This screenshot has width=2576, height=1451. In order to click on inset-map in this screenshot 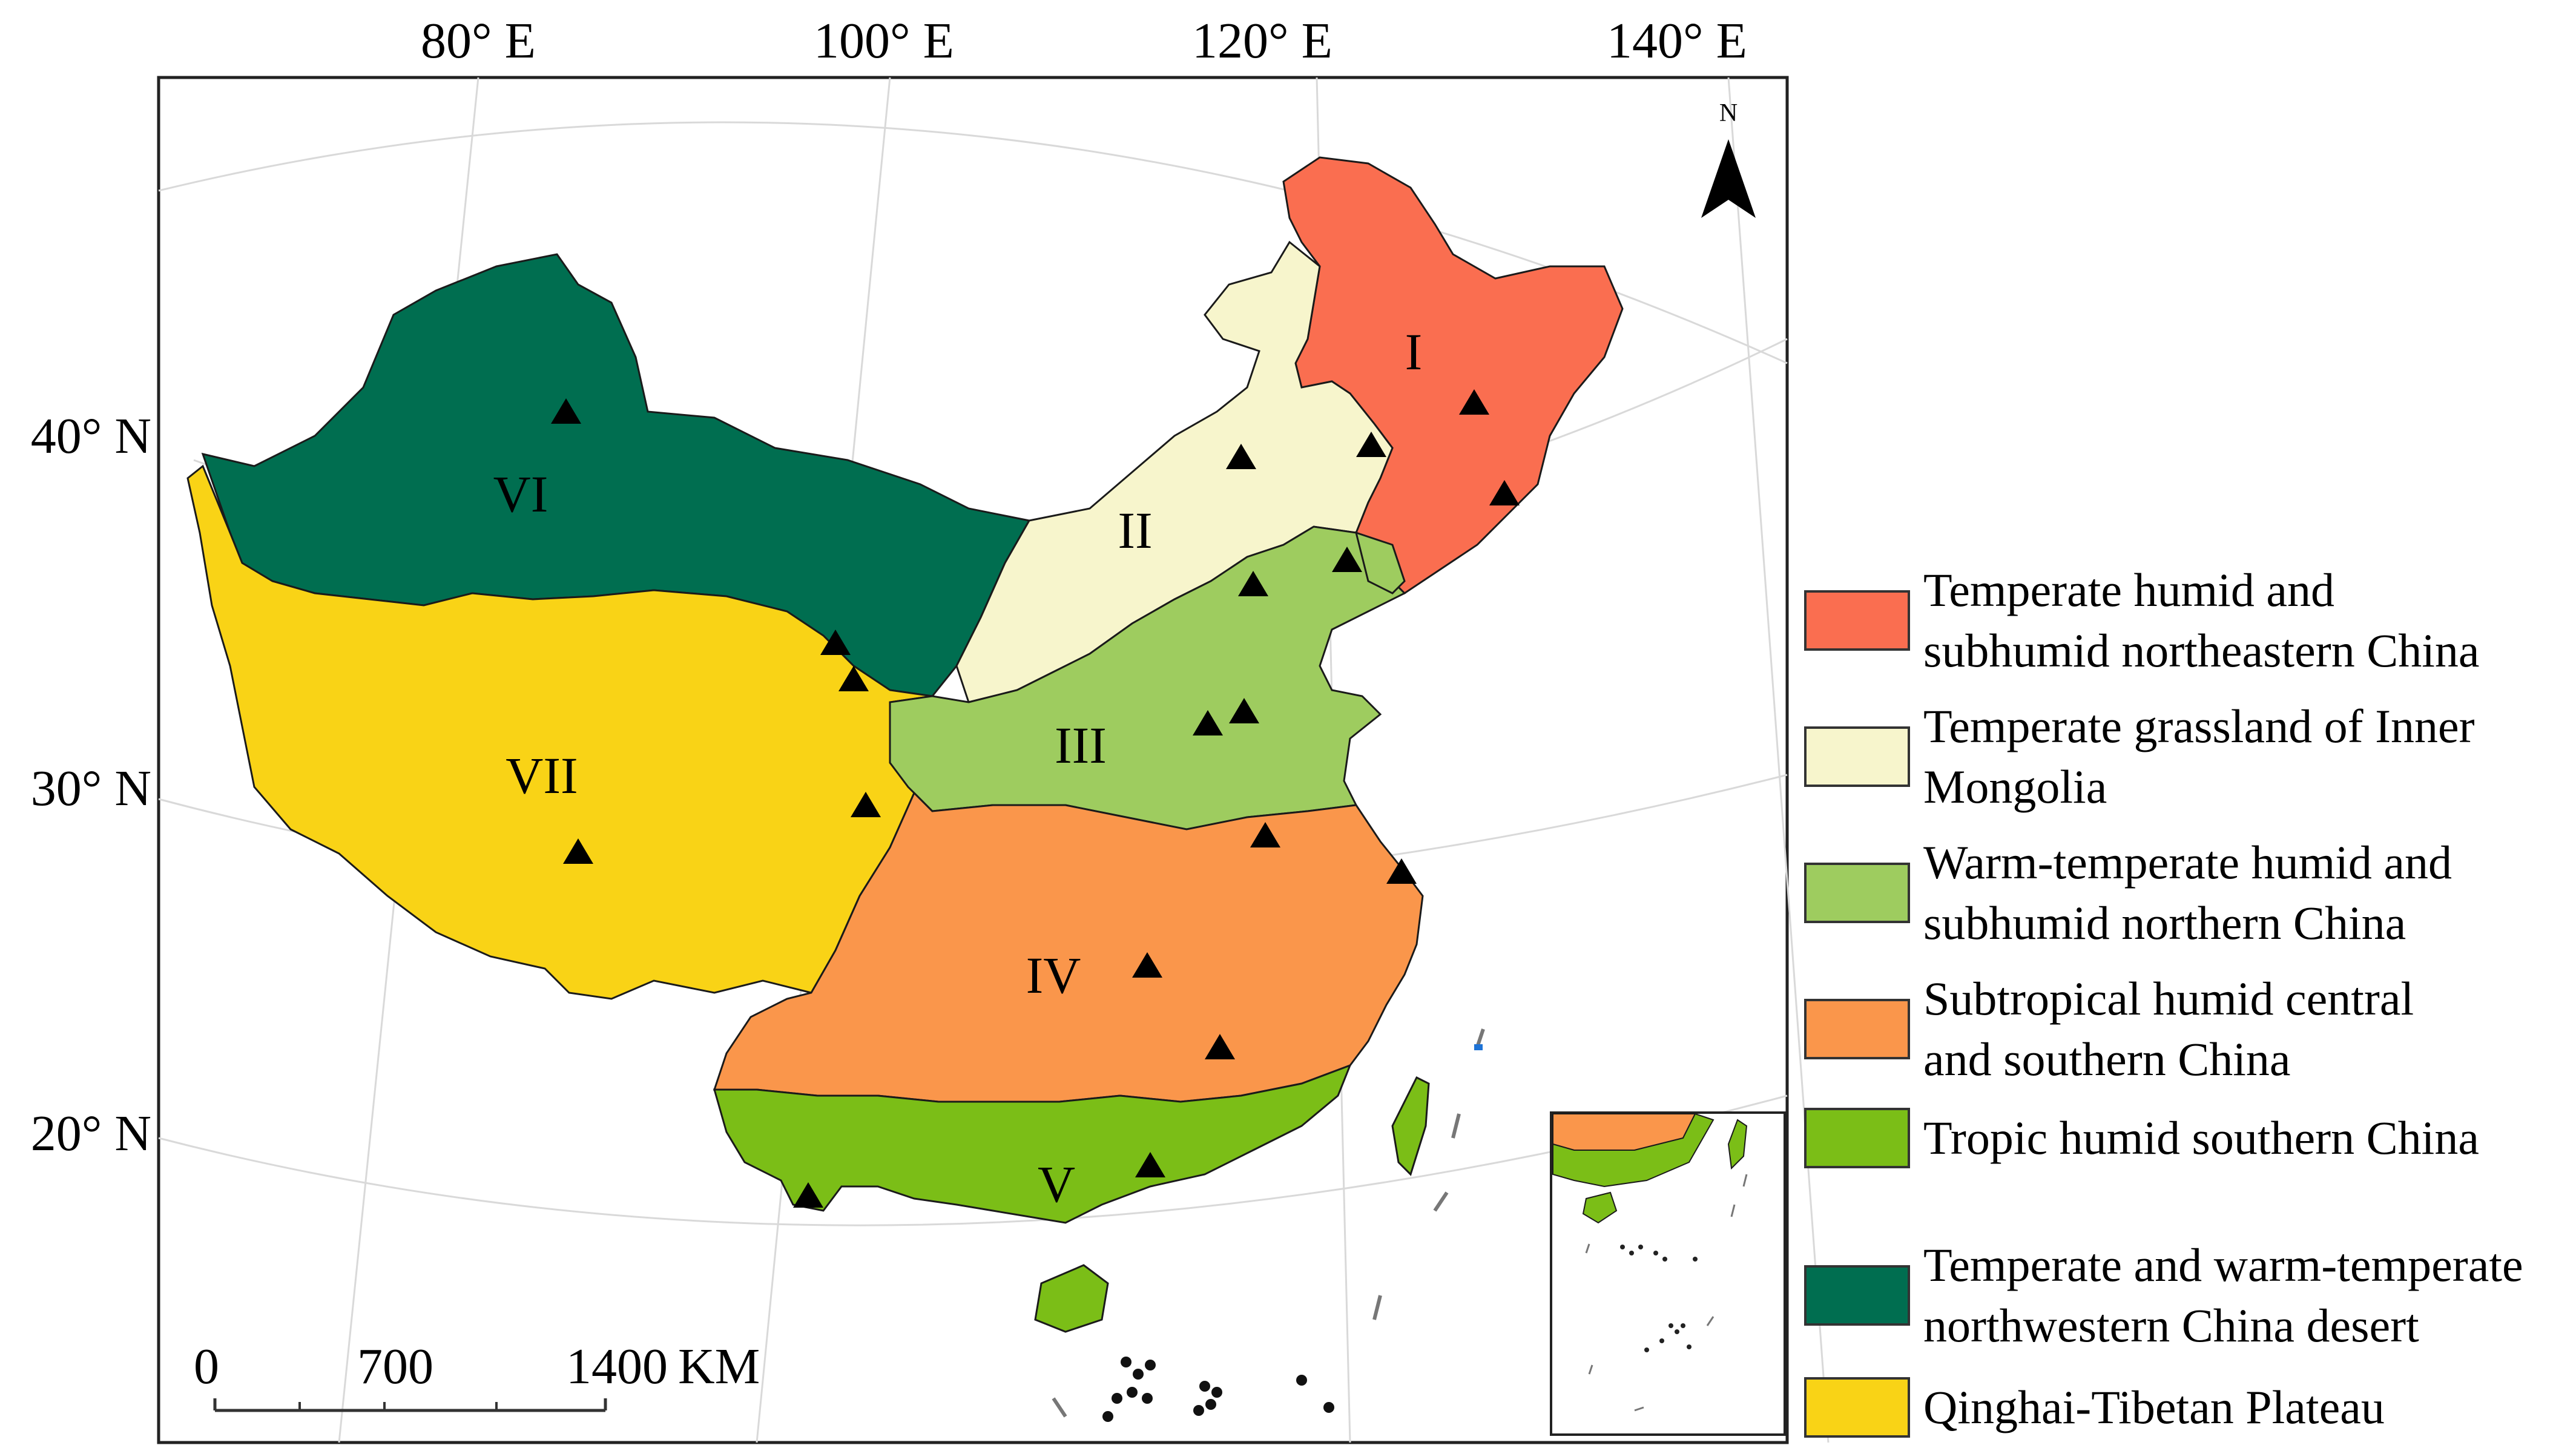, I will do `click(1668, 1273)`.